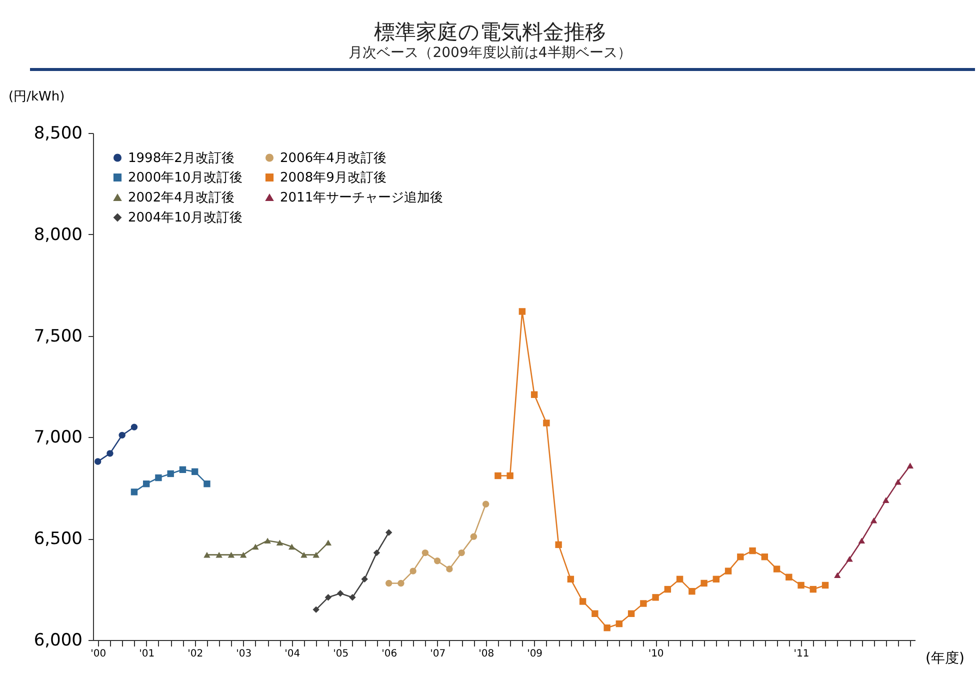  What do you see at coordinates (196, 654) in the screenshot?
I see `x-tick-label: '02` at bounding box center [196, 654].